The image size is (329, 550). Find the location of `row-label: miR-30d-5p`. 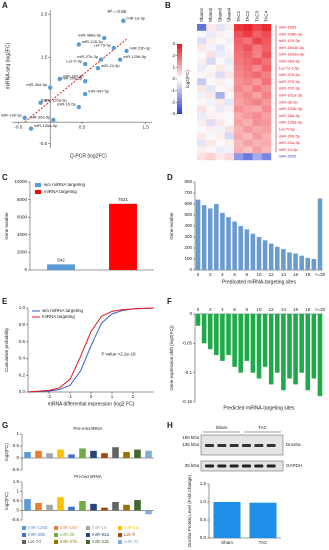

row-label: miR-30d-5p is located at coordinates (290, 135).